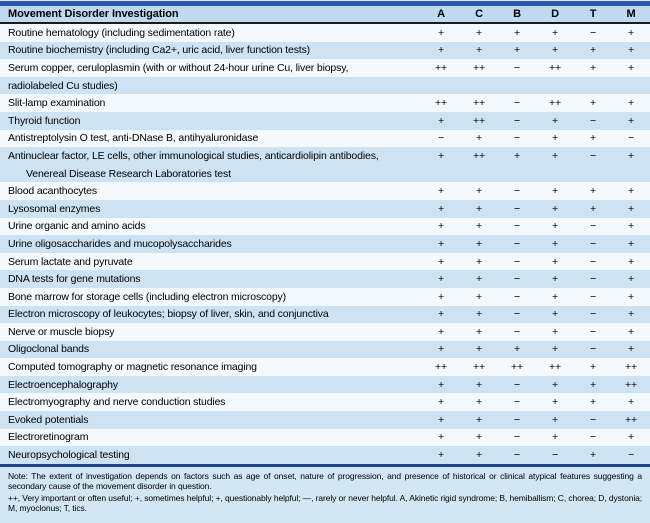 The height and width of the screenshot is (523, 650). Describe the element at coordinates (325, 349) in the screenshot. I see `table-row: Oligoclonal bands + + + + − +` at that location.